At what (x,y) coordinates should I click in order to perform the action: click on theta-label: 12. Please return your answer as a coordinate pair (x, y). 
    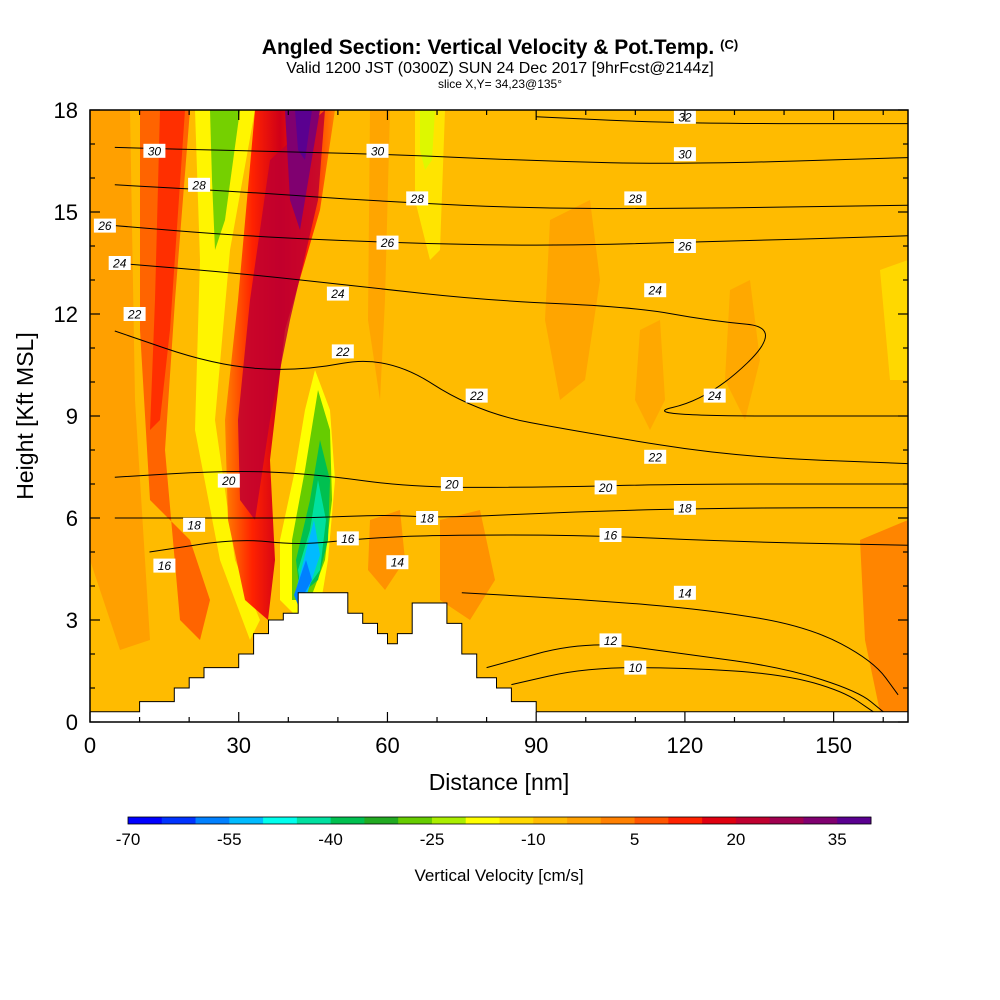
    Looking at the image, I should click on (611, 641).